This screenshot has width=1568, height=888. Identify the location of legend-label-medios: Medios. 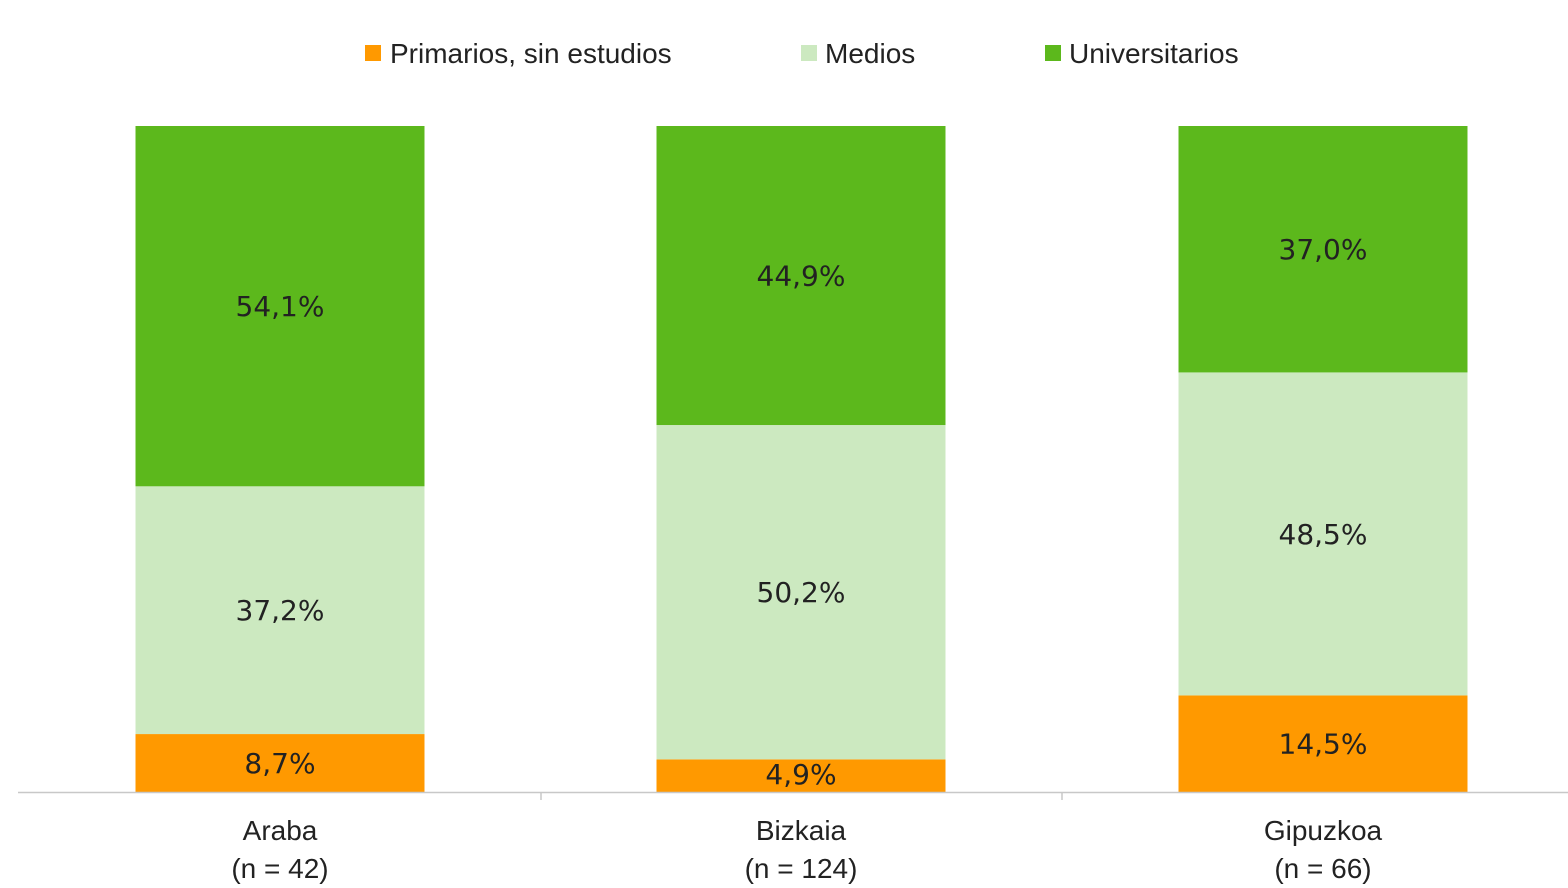
(870, 53).